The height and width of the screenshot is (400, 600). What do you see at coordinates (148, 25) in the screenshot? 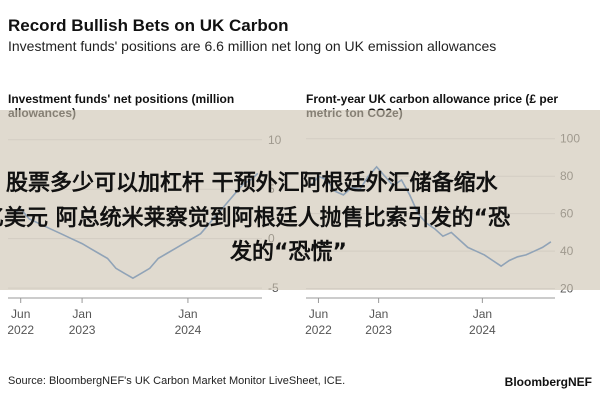
I see `page-title: Record Bullish Bets on UK Carbon` at bounding box center [148, 25].